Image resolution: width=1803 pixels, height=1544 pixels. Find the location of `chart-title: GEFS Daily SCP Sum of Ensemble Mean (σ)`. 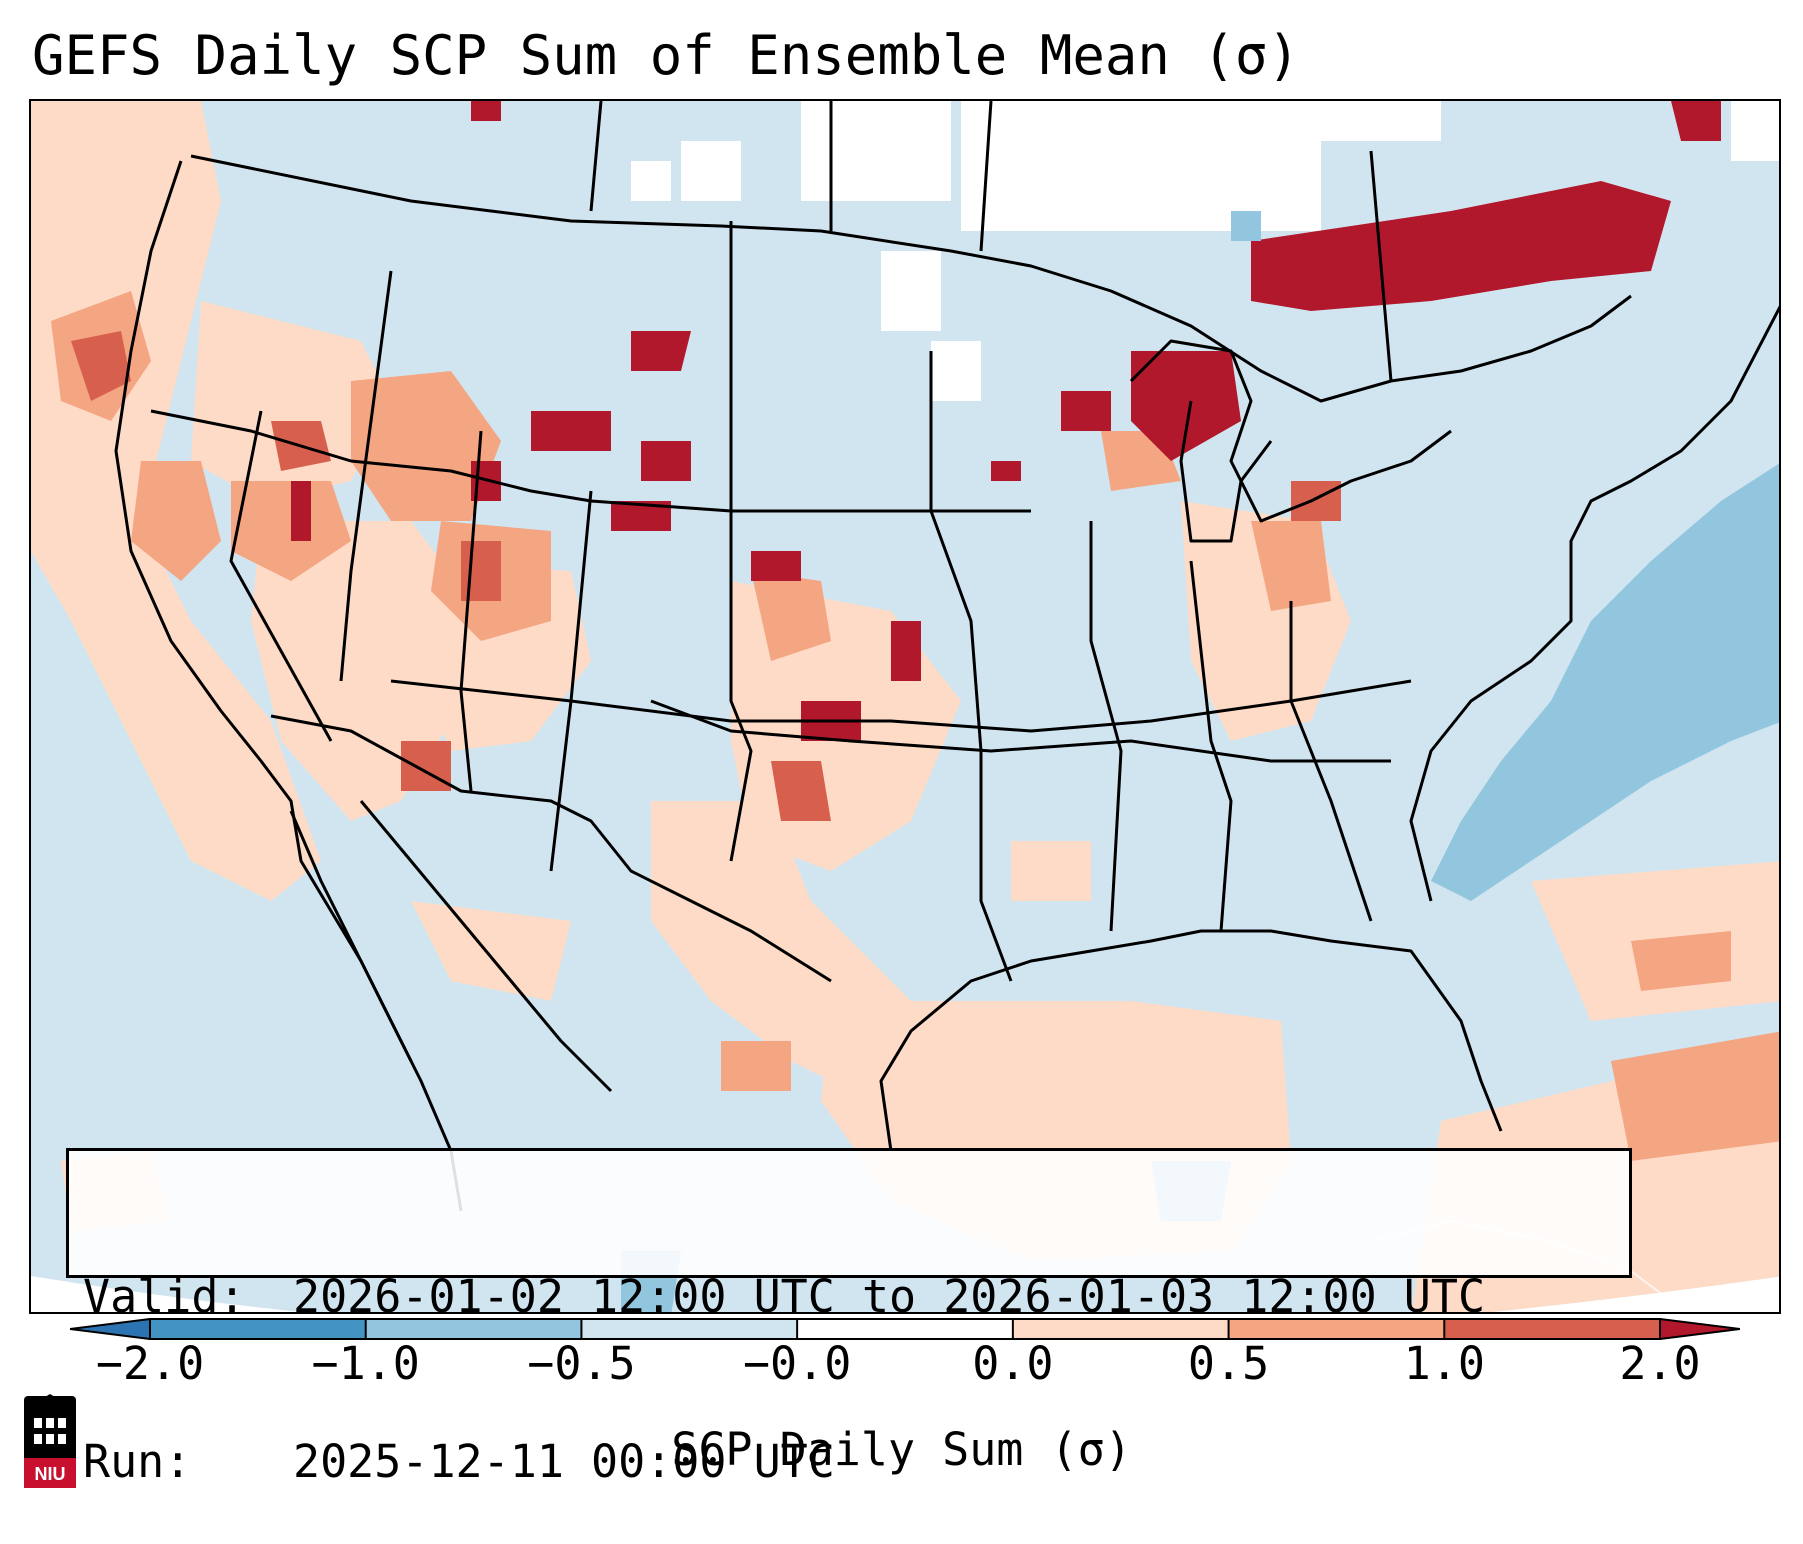

chart-title: GEFS Daily SCP Sum of Ensemble Mean (σ) is located at coordinates (666, 55).